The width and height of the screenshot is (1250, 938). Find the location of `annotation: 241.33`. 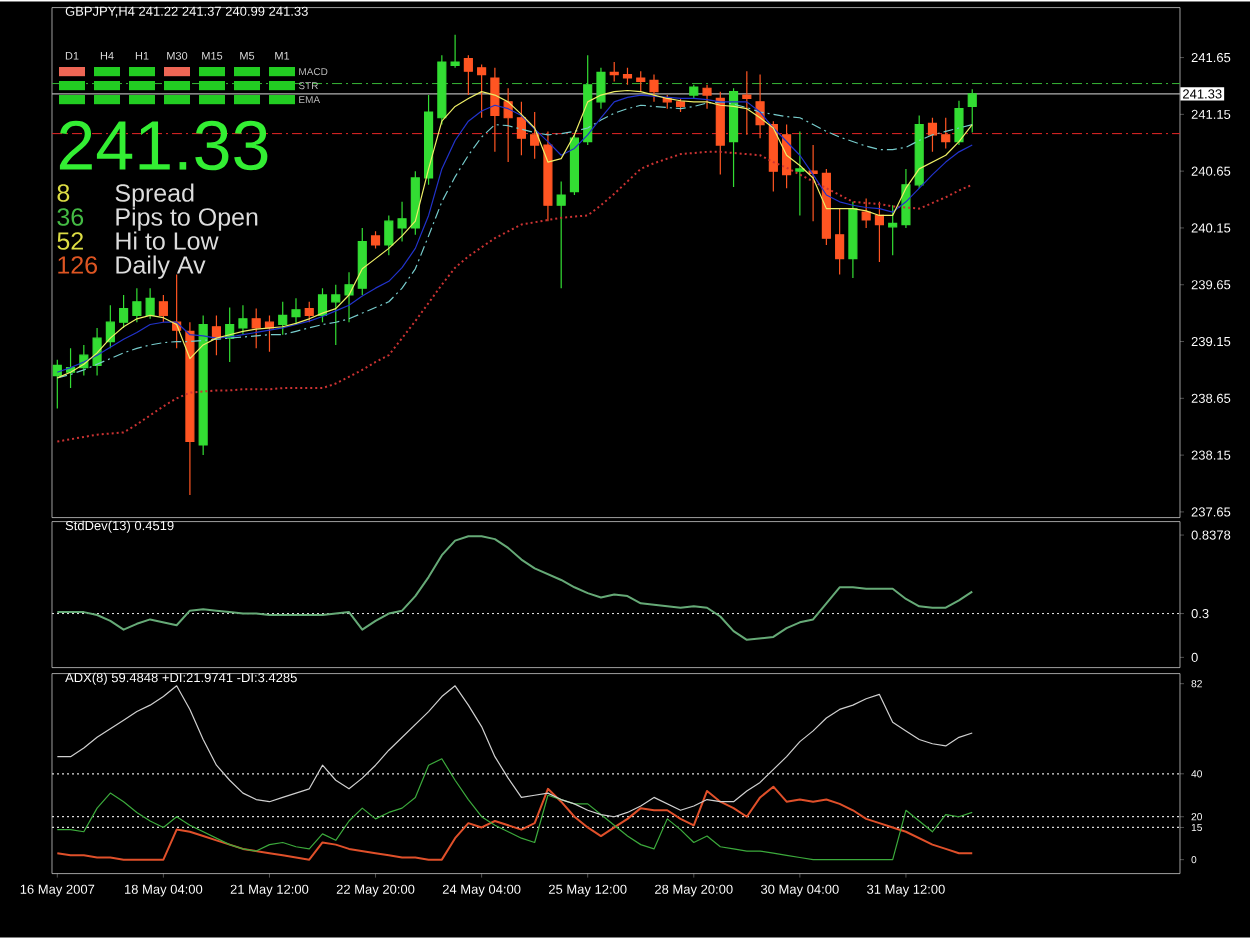

annotation: 241.33 is located at coordinates (163, 145).